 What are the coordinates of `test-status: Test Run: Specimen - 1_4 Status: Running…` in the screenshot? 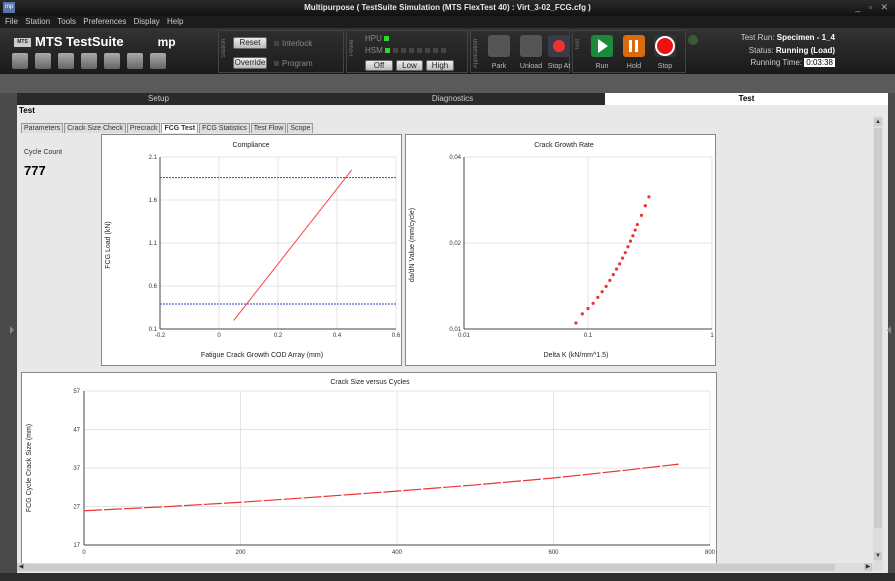 It's located at (791, 51).